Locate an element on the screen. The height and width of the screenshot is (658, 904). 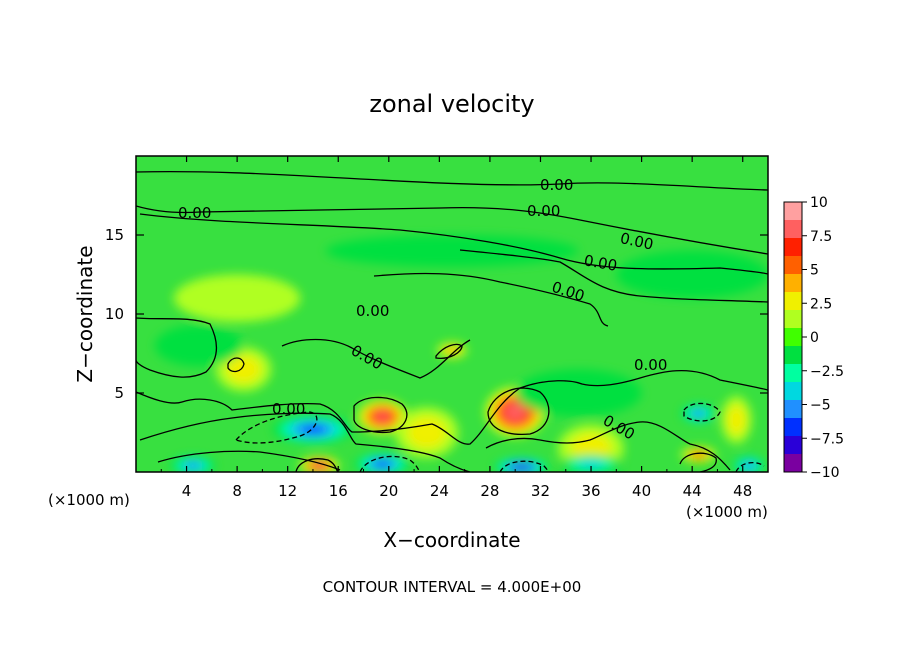
x-tick-label: 16 is located at coordinates (338, 491).